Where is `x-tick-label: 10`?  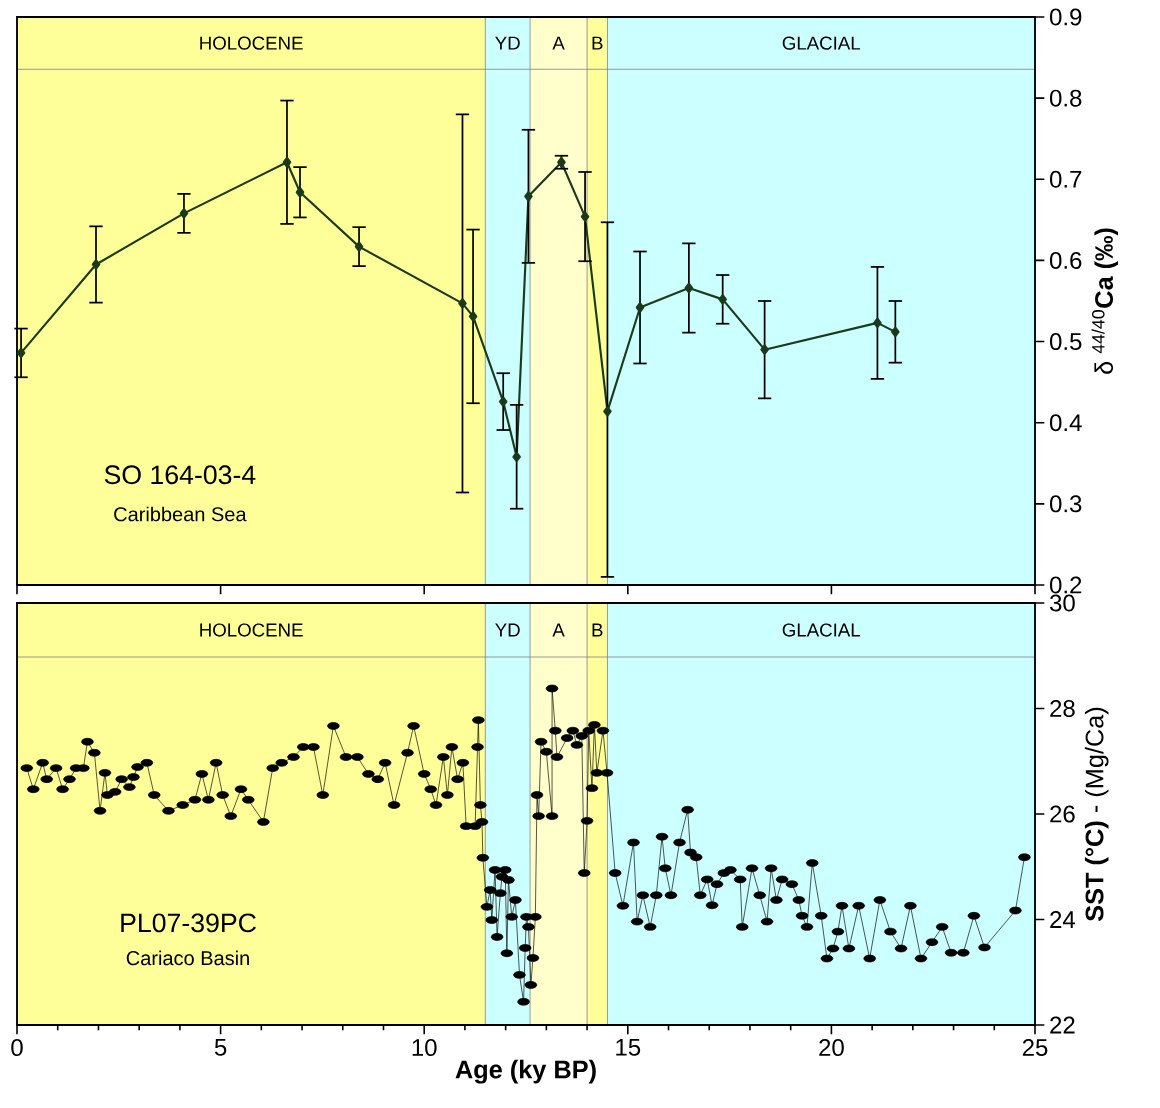
x-tick-label: 10 is located at coordinates (424, 1048).